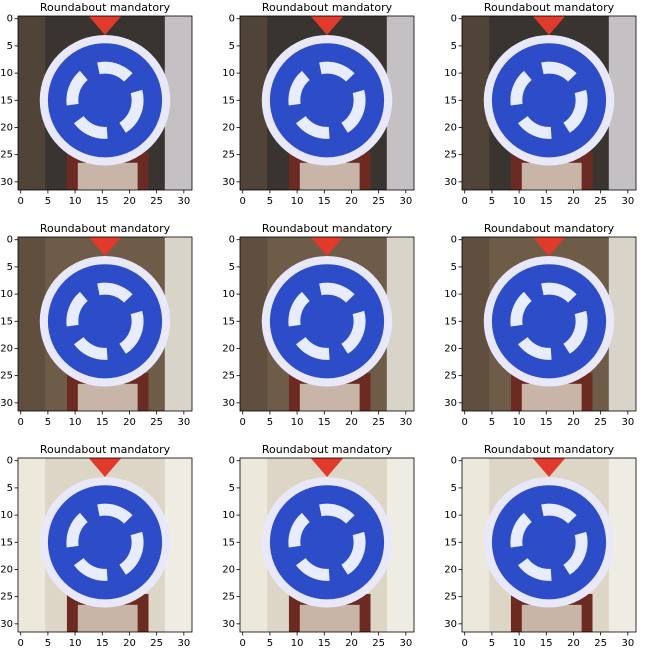 The height and width of the screenshot is (659, 663). I want to click on y-tick-label: 20, so click(228, 127).